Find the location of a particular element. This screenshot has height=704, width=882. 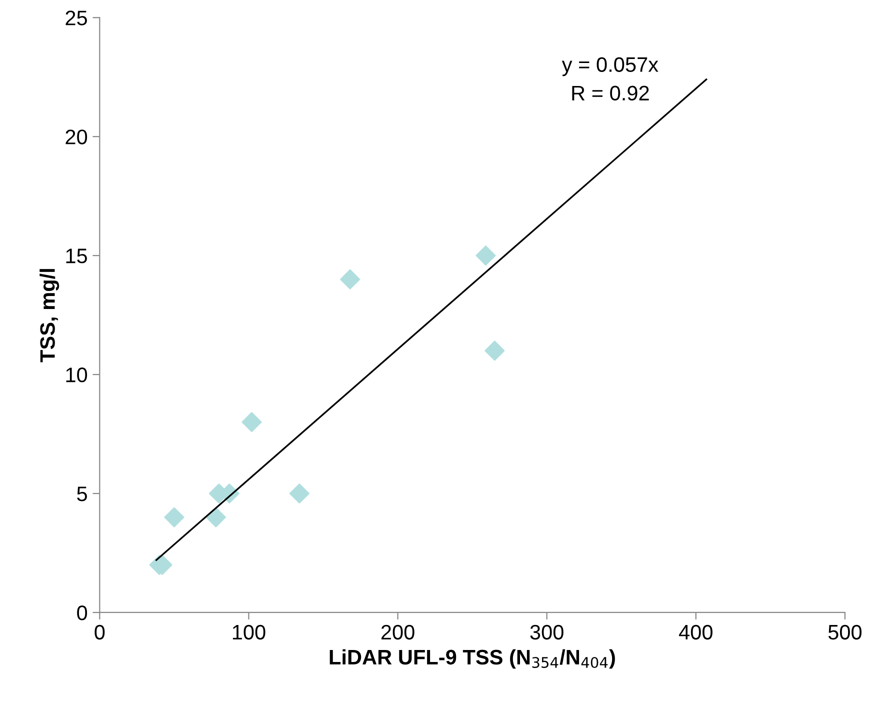

y-tick-label: 25 is located at coordinates (76, 18).